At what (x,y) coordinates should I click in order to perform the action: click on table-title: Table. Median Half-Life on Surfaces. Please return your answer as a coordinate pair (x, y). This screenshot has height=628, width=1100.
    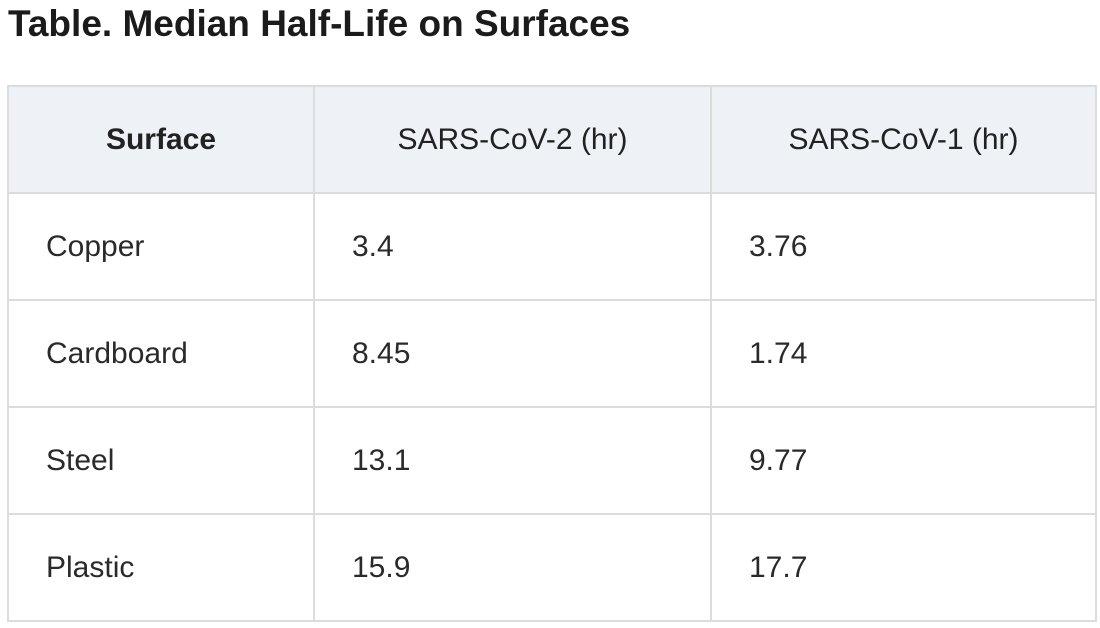
    Looking at the image, I should click on (319, 23).